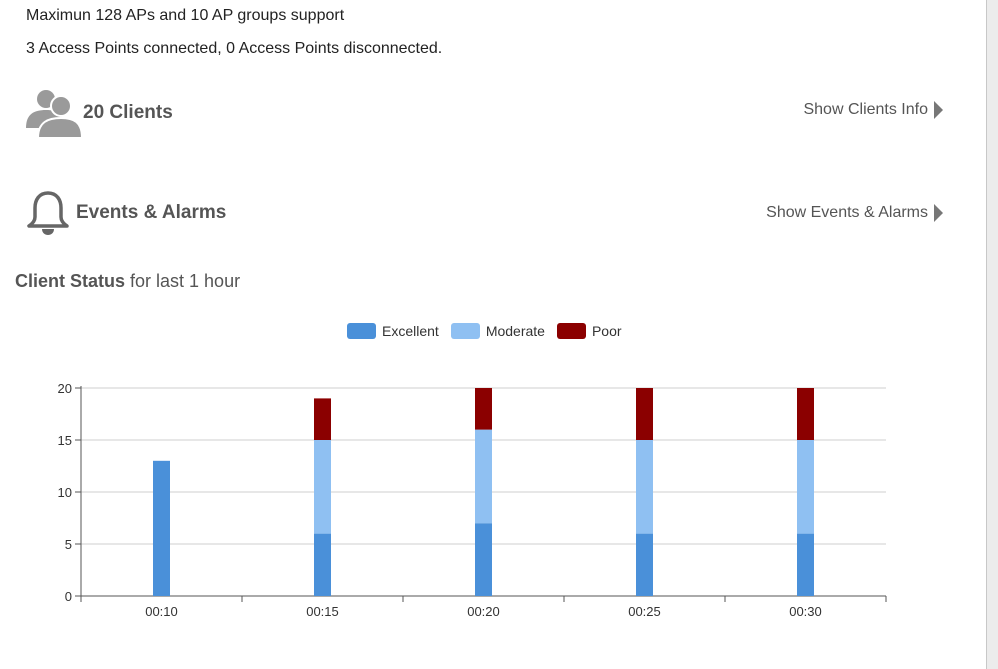 The image size is (998, 669). What do you see at coordinates (410, 331) in the screenshot?
I see `legend-label-excellent: Excellent` at bounding box center [410, 331].